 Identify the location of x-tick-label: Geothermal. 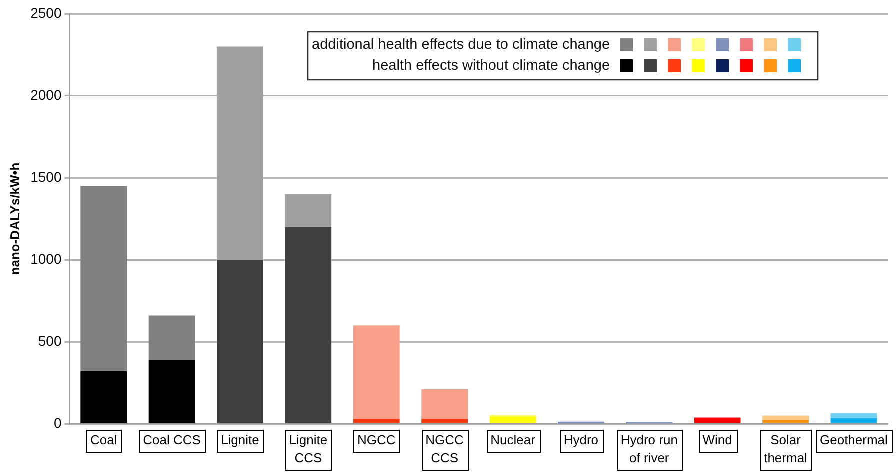
(854, 440).